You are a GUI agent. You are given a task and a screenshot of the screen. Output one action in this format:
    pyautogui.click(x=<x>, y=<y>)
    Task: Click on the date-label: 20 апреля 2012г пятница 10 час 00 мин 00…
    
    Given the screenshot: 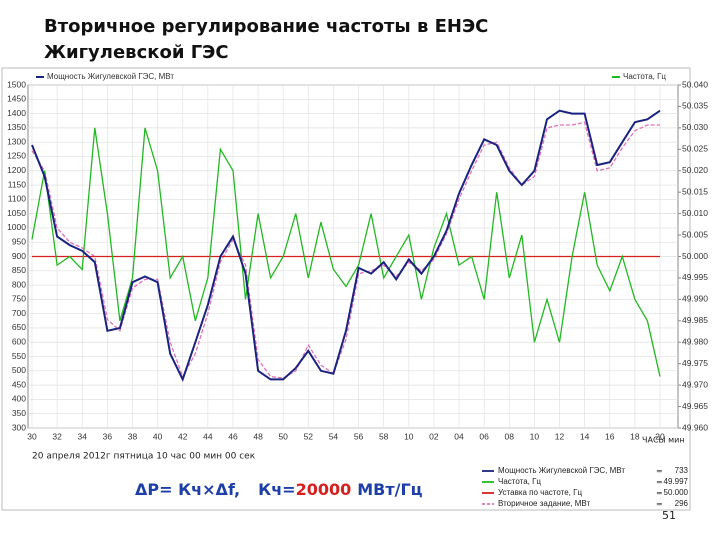 What is the action you would take?
    pyautogui.click(x=144, y=457)
    